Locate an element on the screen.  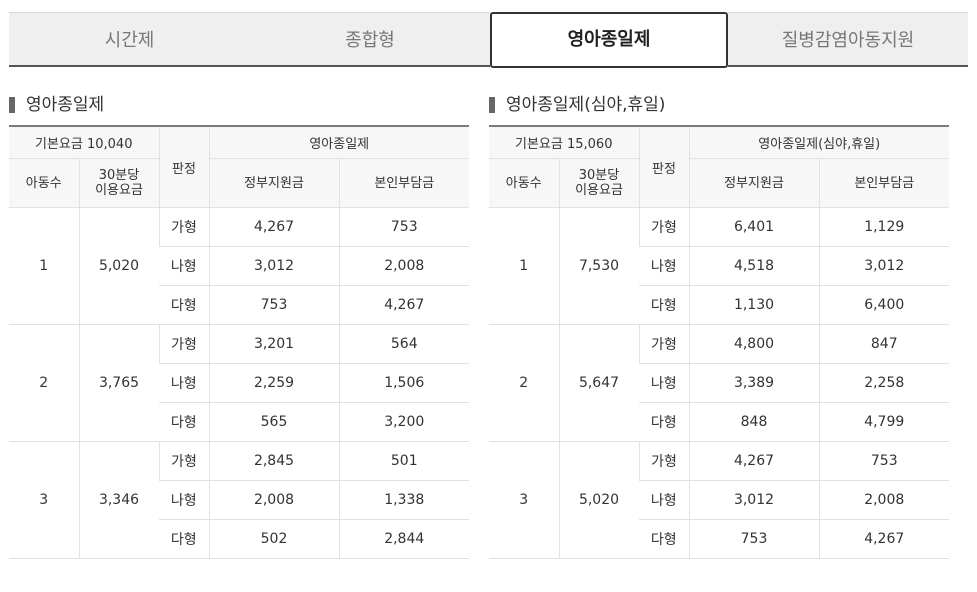
gov-support-cell: 3,389 is located at coordinates (753, 383).